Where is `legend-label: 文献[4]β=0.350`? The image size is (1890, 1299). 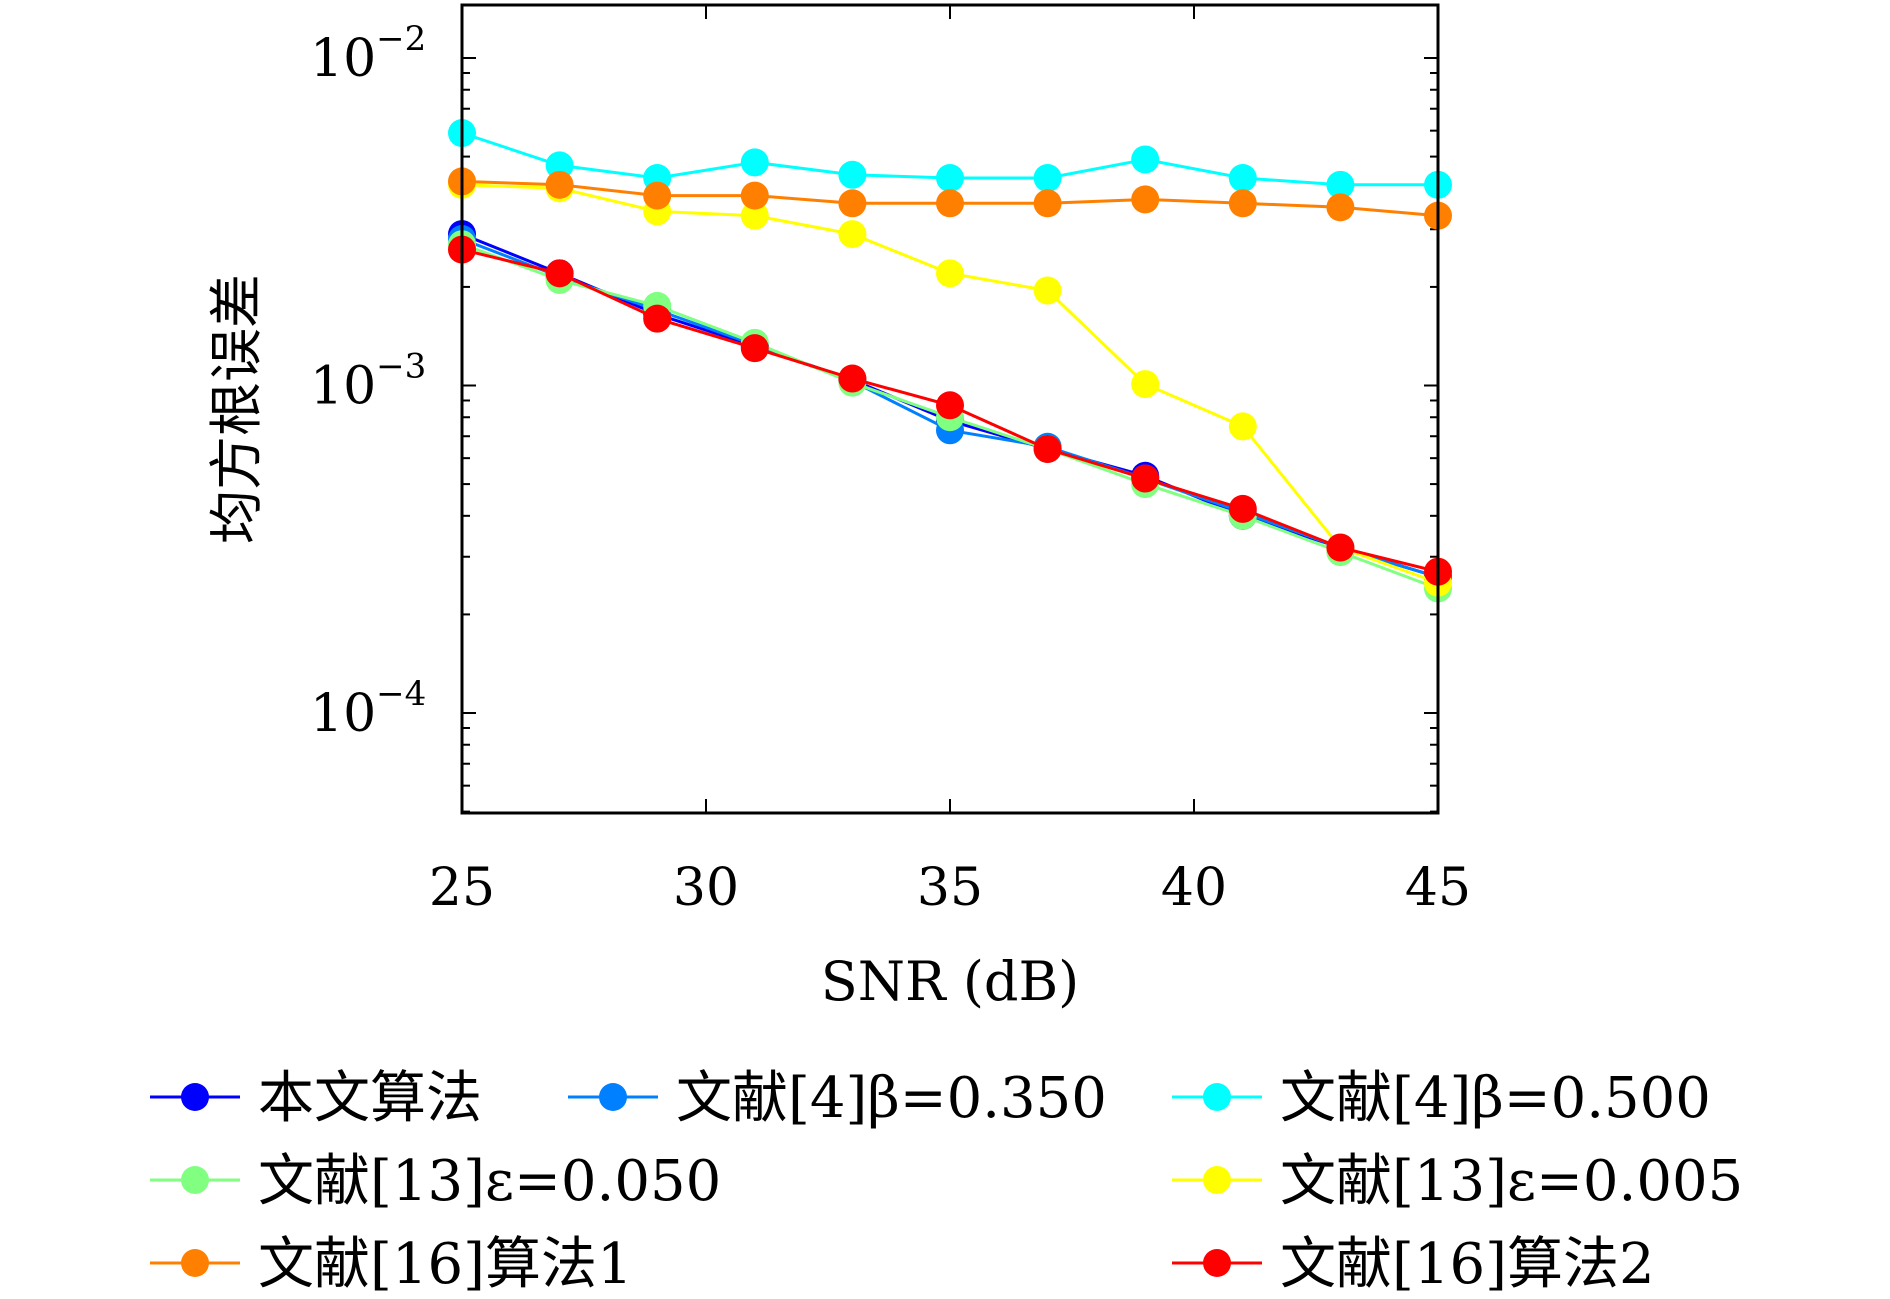
legend-label: 文献[4]β=0.350 is located at coordinates (891, 1098).